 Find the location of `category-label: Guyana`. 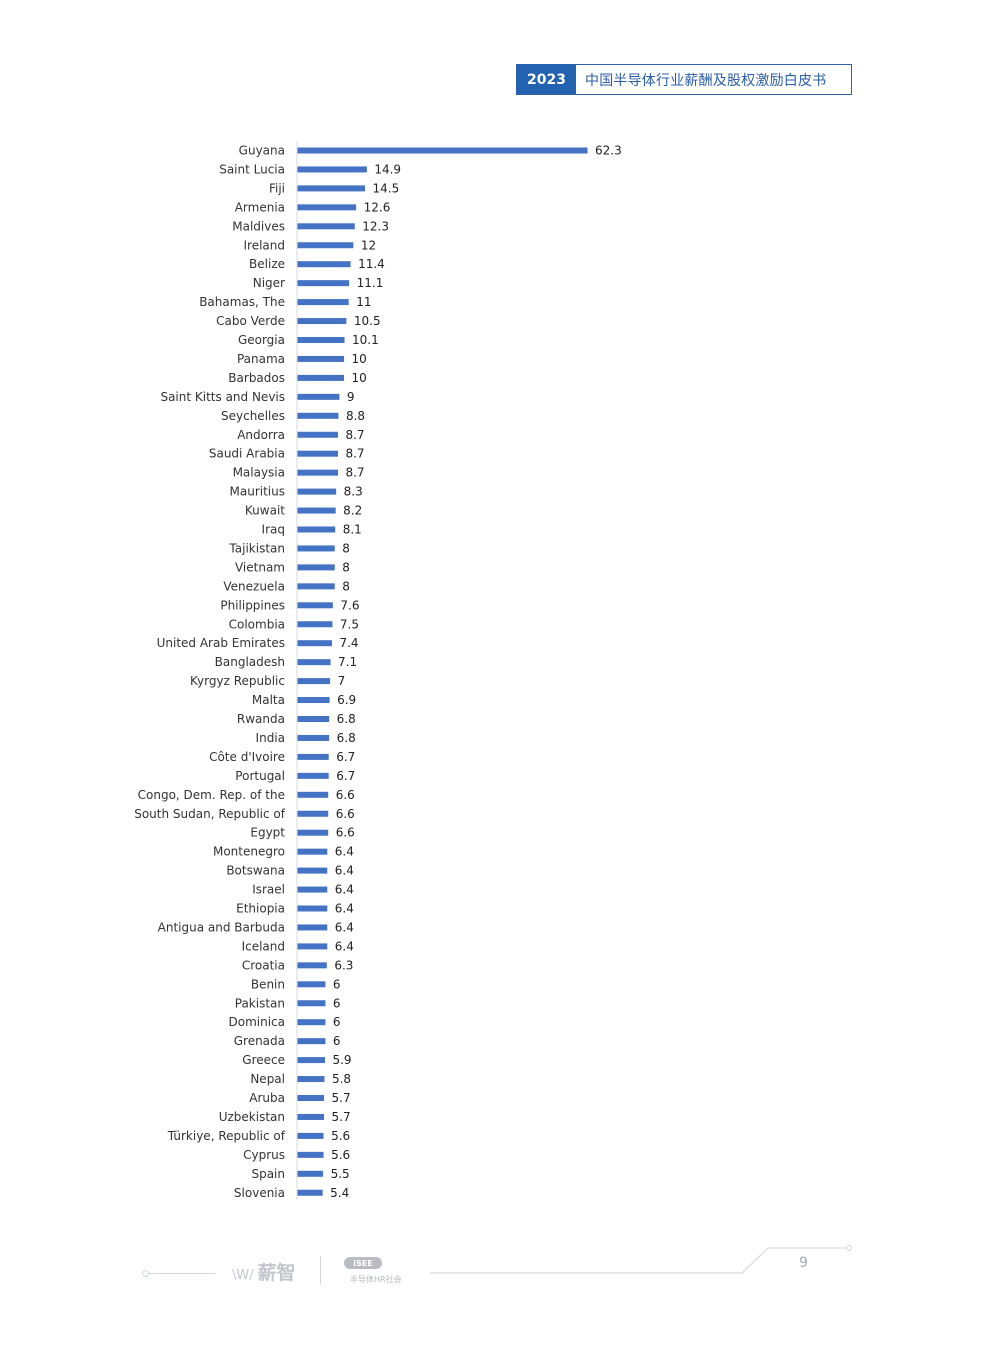

category-label: Guyana is located at coordinates (262, 151).